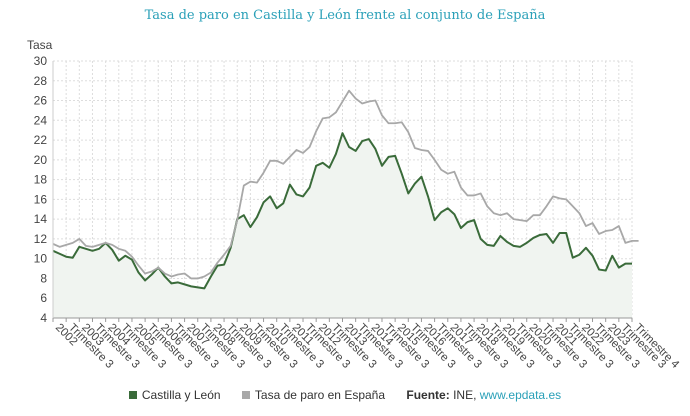  What do you see at coordinates (43, 298) in the screenshot?
I see `y-tick-label: 6` at bounding box center [43, 298].